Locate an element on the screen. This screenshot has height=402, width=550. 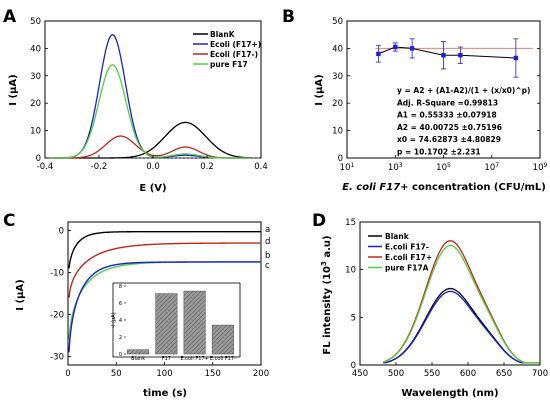
panel-d-plot-frame is located at coordinates (450, 293).